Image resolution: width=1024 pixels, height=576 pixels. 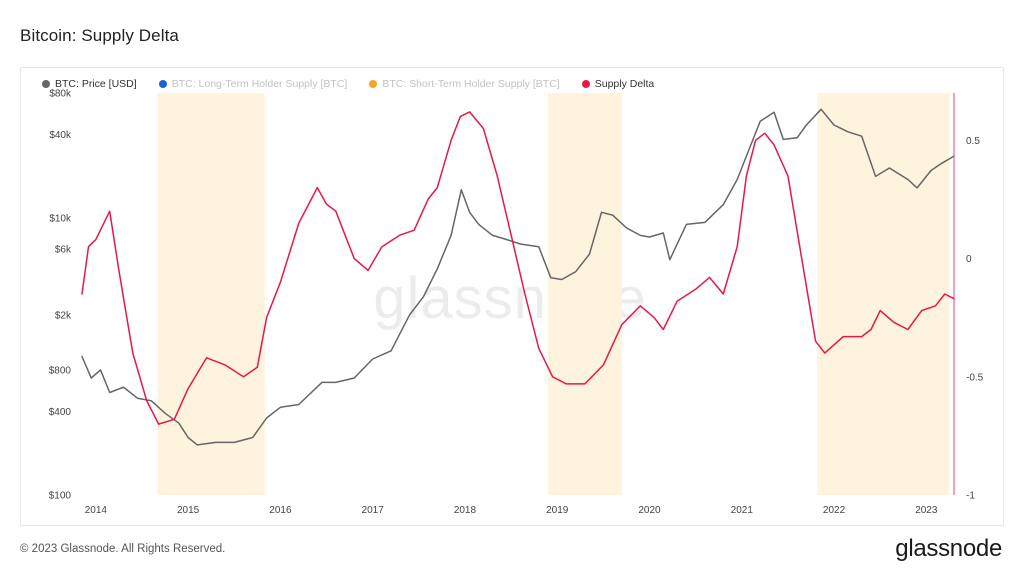 What do you see at coordinates (60, 412) in the screenshot?
I see `y-left-tick-label: $400` at bounding box center [60, 412].